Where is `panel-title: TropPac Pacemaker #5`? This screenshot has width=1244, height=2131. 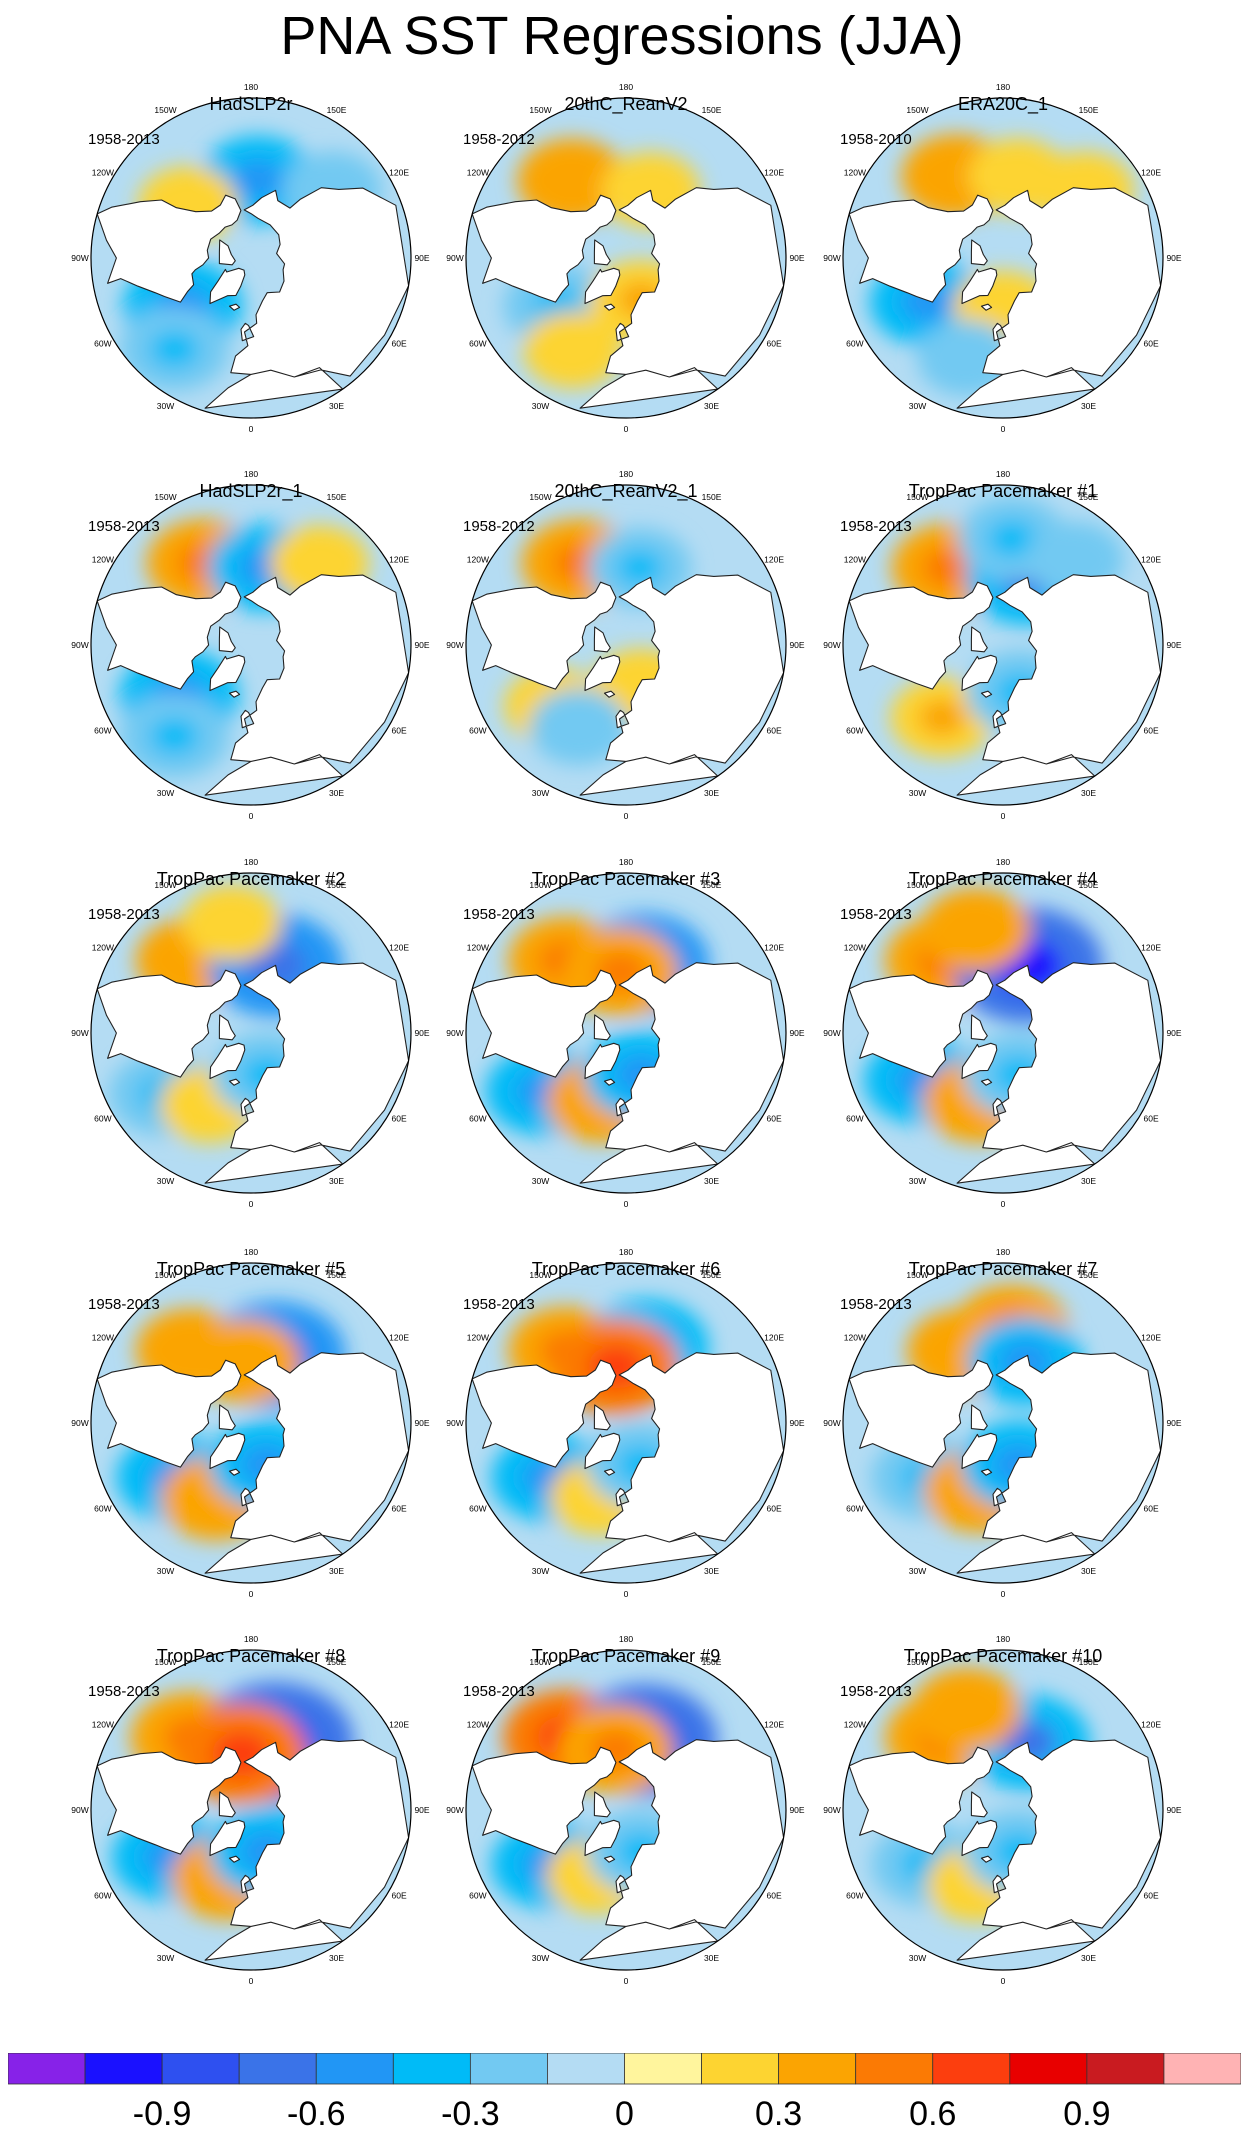
panel-title: TropPac Pacemaker #5 is located at coordinates (251, 1269).